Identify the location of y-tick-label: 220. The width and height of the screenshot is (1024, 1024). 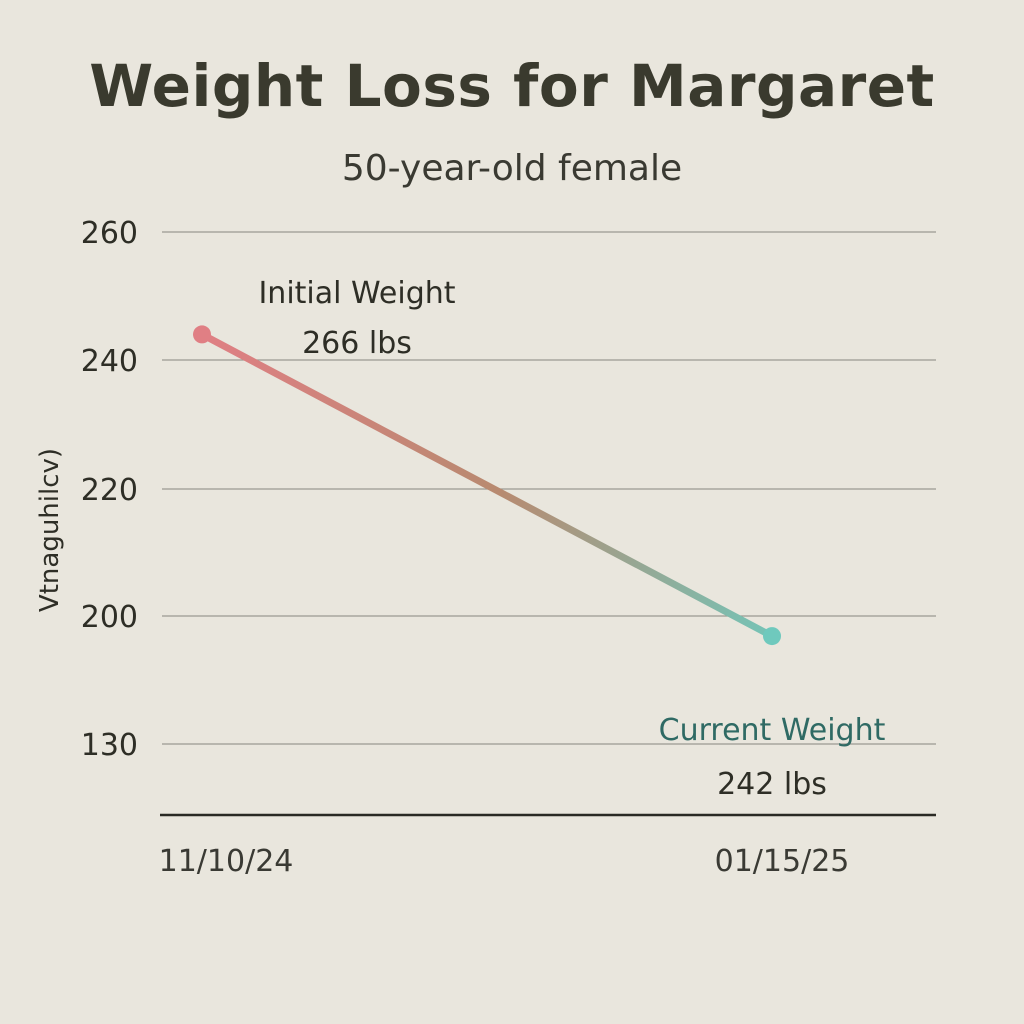
(109, 490).